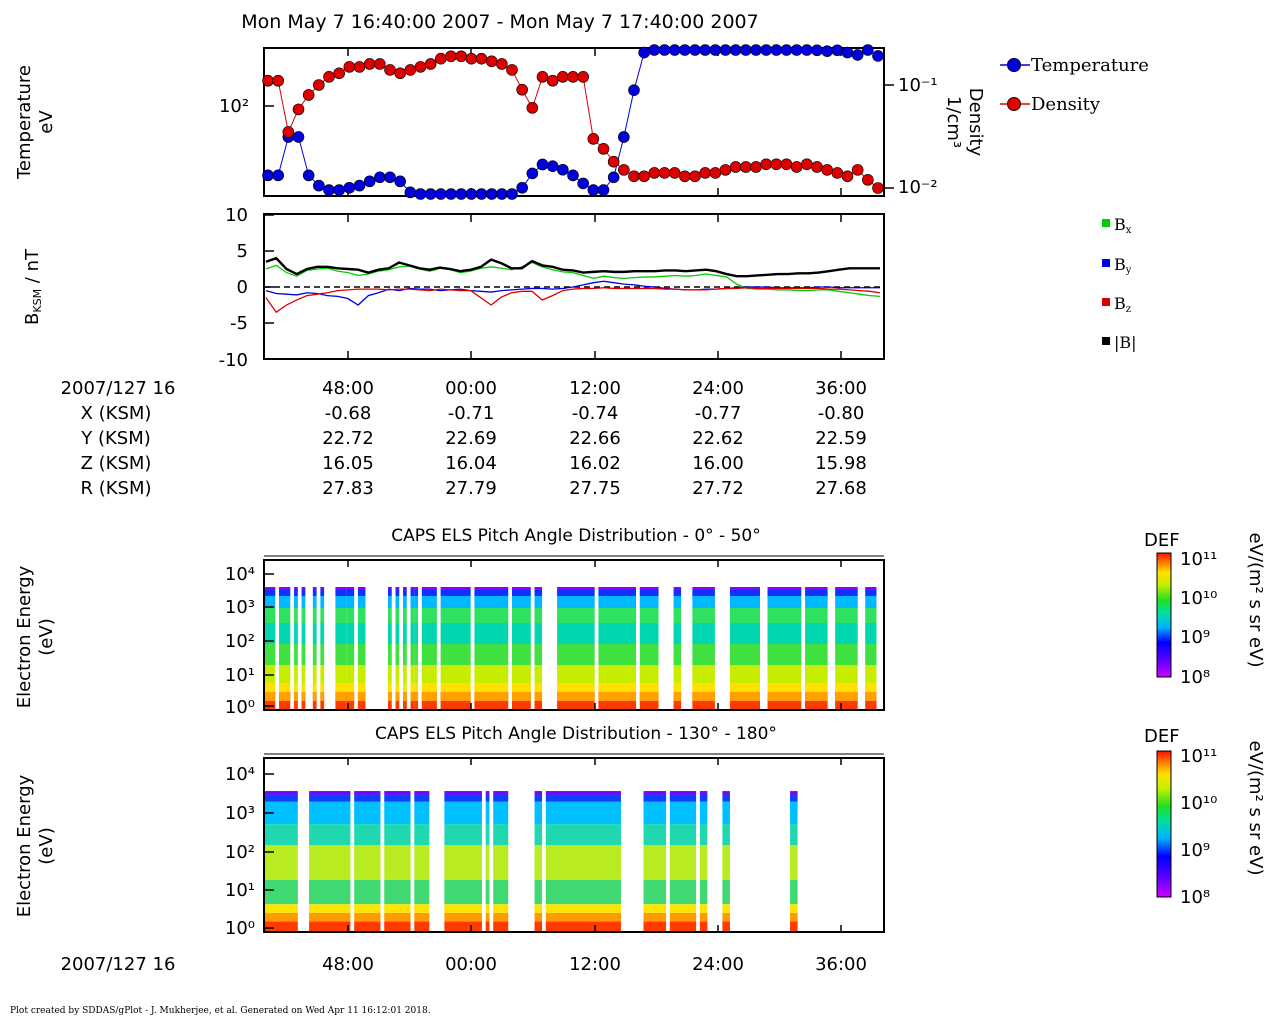 This screenshot has height=1028, width=1280. I want to click on ephemeris-label: 2007/127 16, so click(118, 388).